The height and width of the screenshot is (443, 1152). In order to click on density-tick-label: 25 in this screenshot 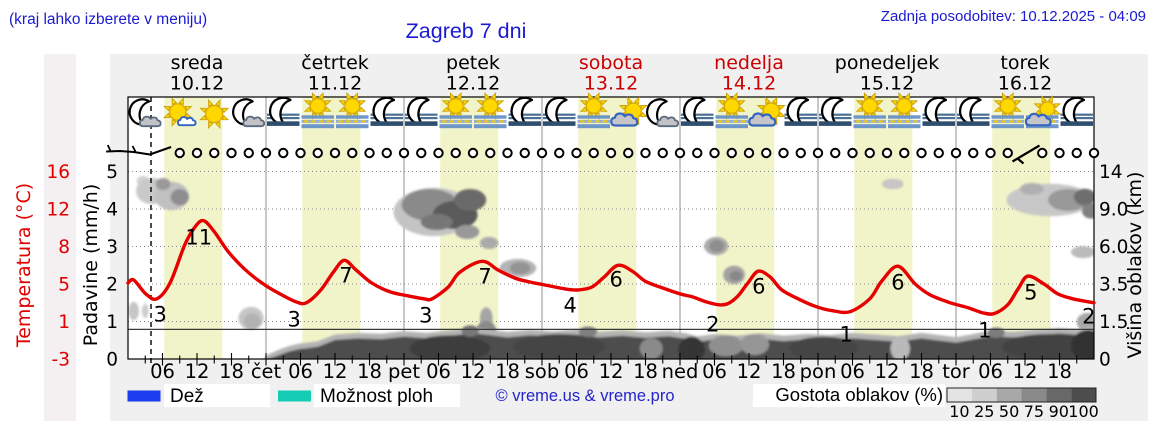, I will do `click(984, 411)`.